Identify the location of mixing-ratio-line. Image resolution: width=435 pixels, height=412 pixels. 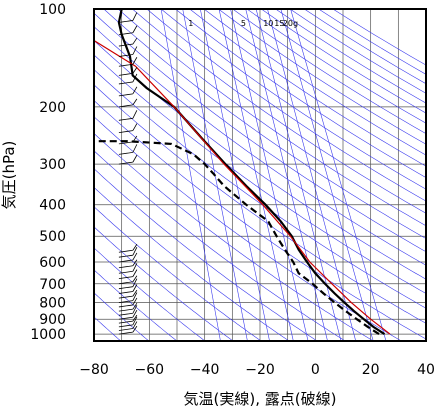
(256, 175).